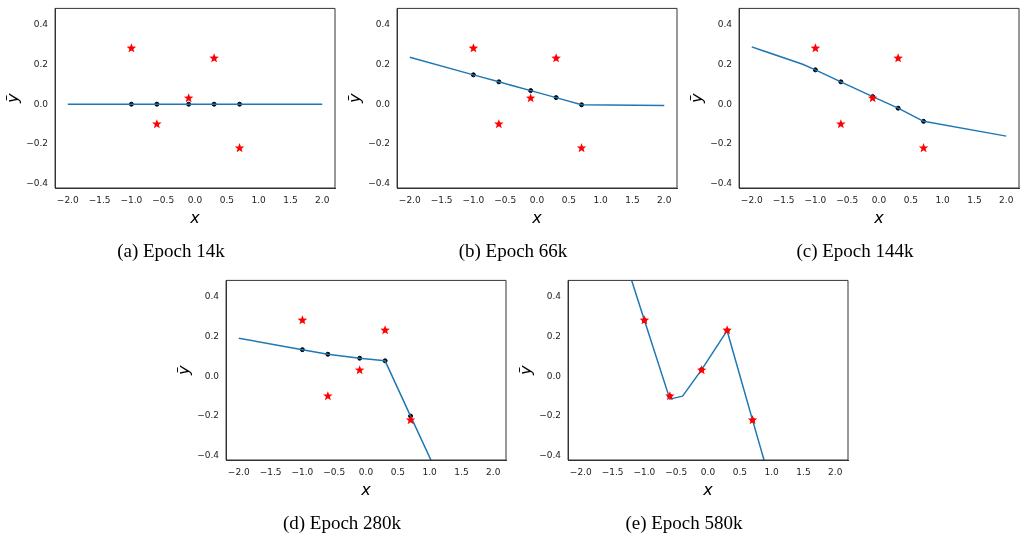 The width and height of the screenshot is (1026, 548). I want to click on text: (e) Epoch 580k, so click(684, 523).